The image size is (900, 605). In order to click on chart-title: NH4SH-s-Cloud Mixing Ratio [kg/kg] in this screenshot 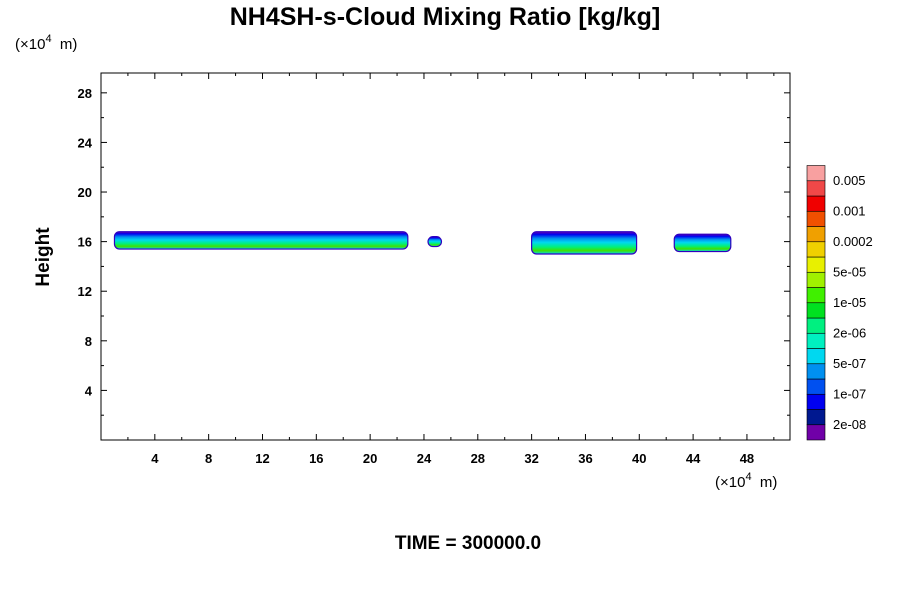, I will do `click(445, 17)`.